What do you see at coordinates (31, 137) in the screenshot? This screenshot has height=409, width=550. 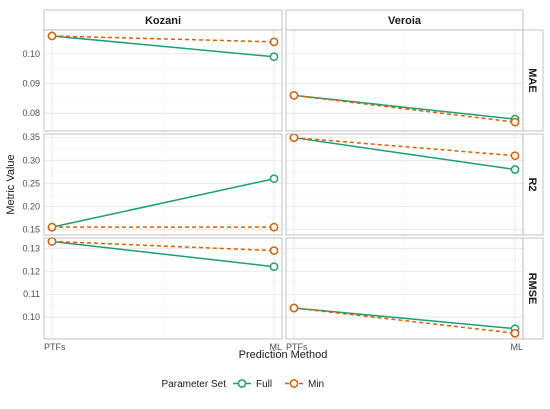 I see `y-tick-label: 0.35` at bounding box center [31, 137].